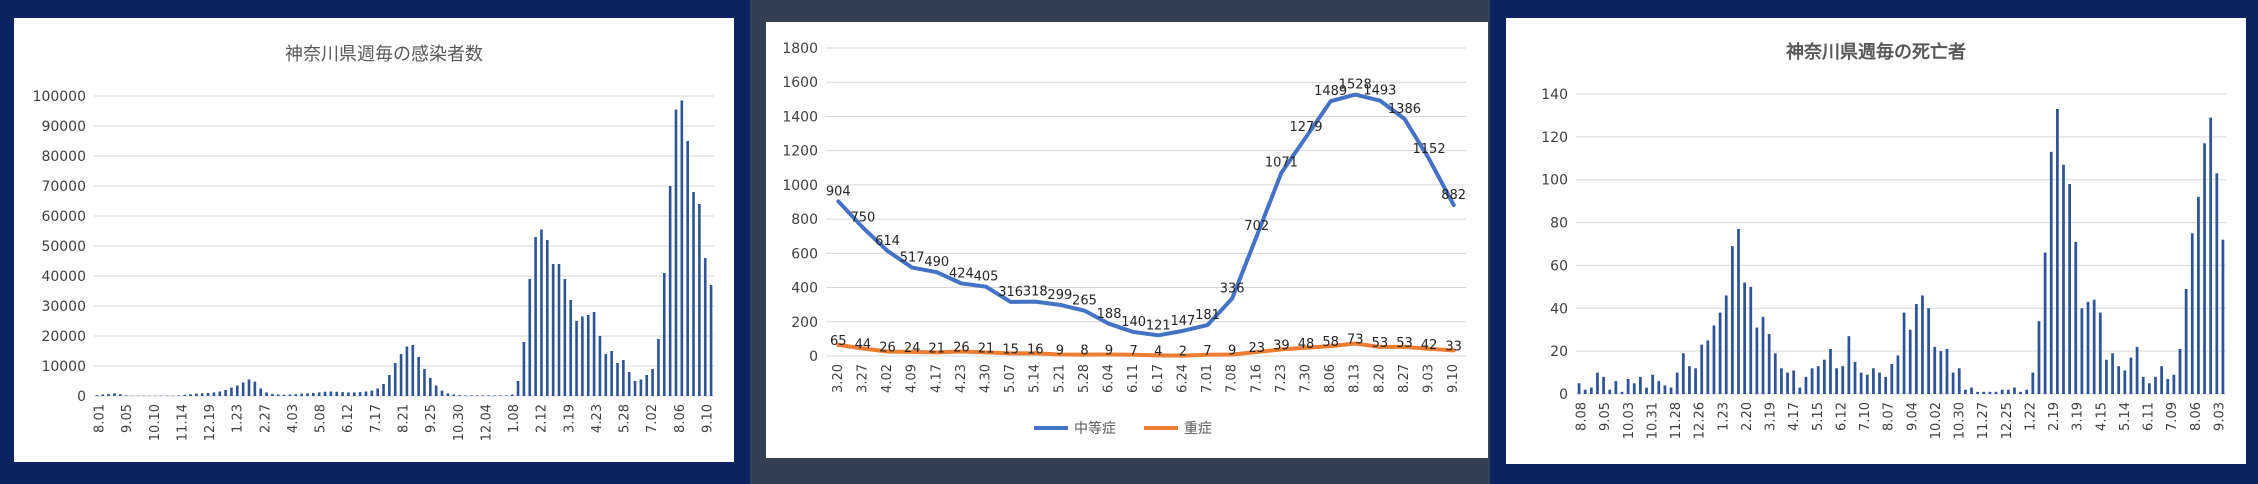 The width and height of the screenshot is (2258, 484). Describe the element at coordinates (100, 418) in the screenshot. I see `x-tick-label: 8.01` at that location.